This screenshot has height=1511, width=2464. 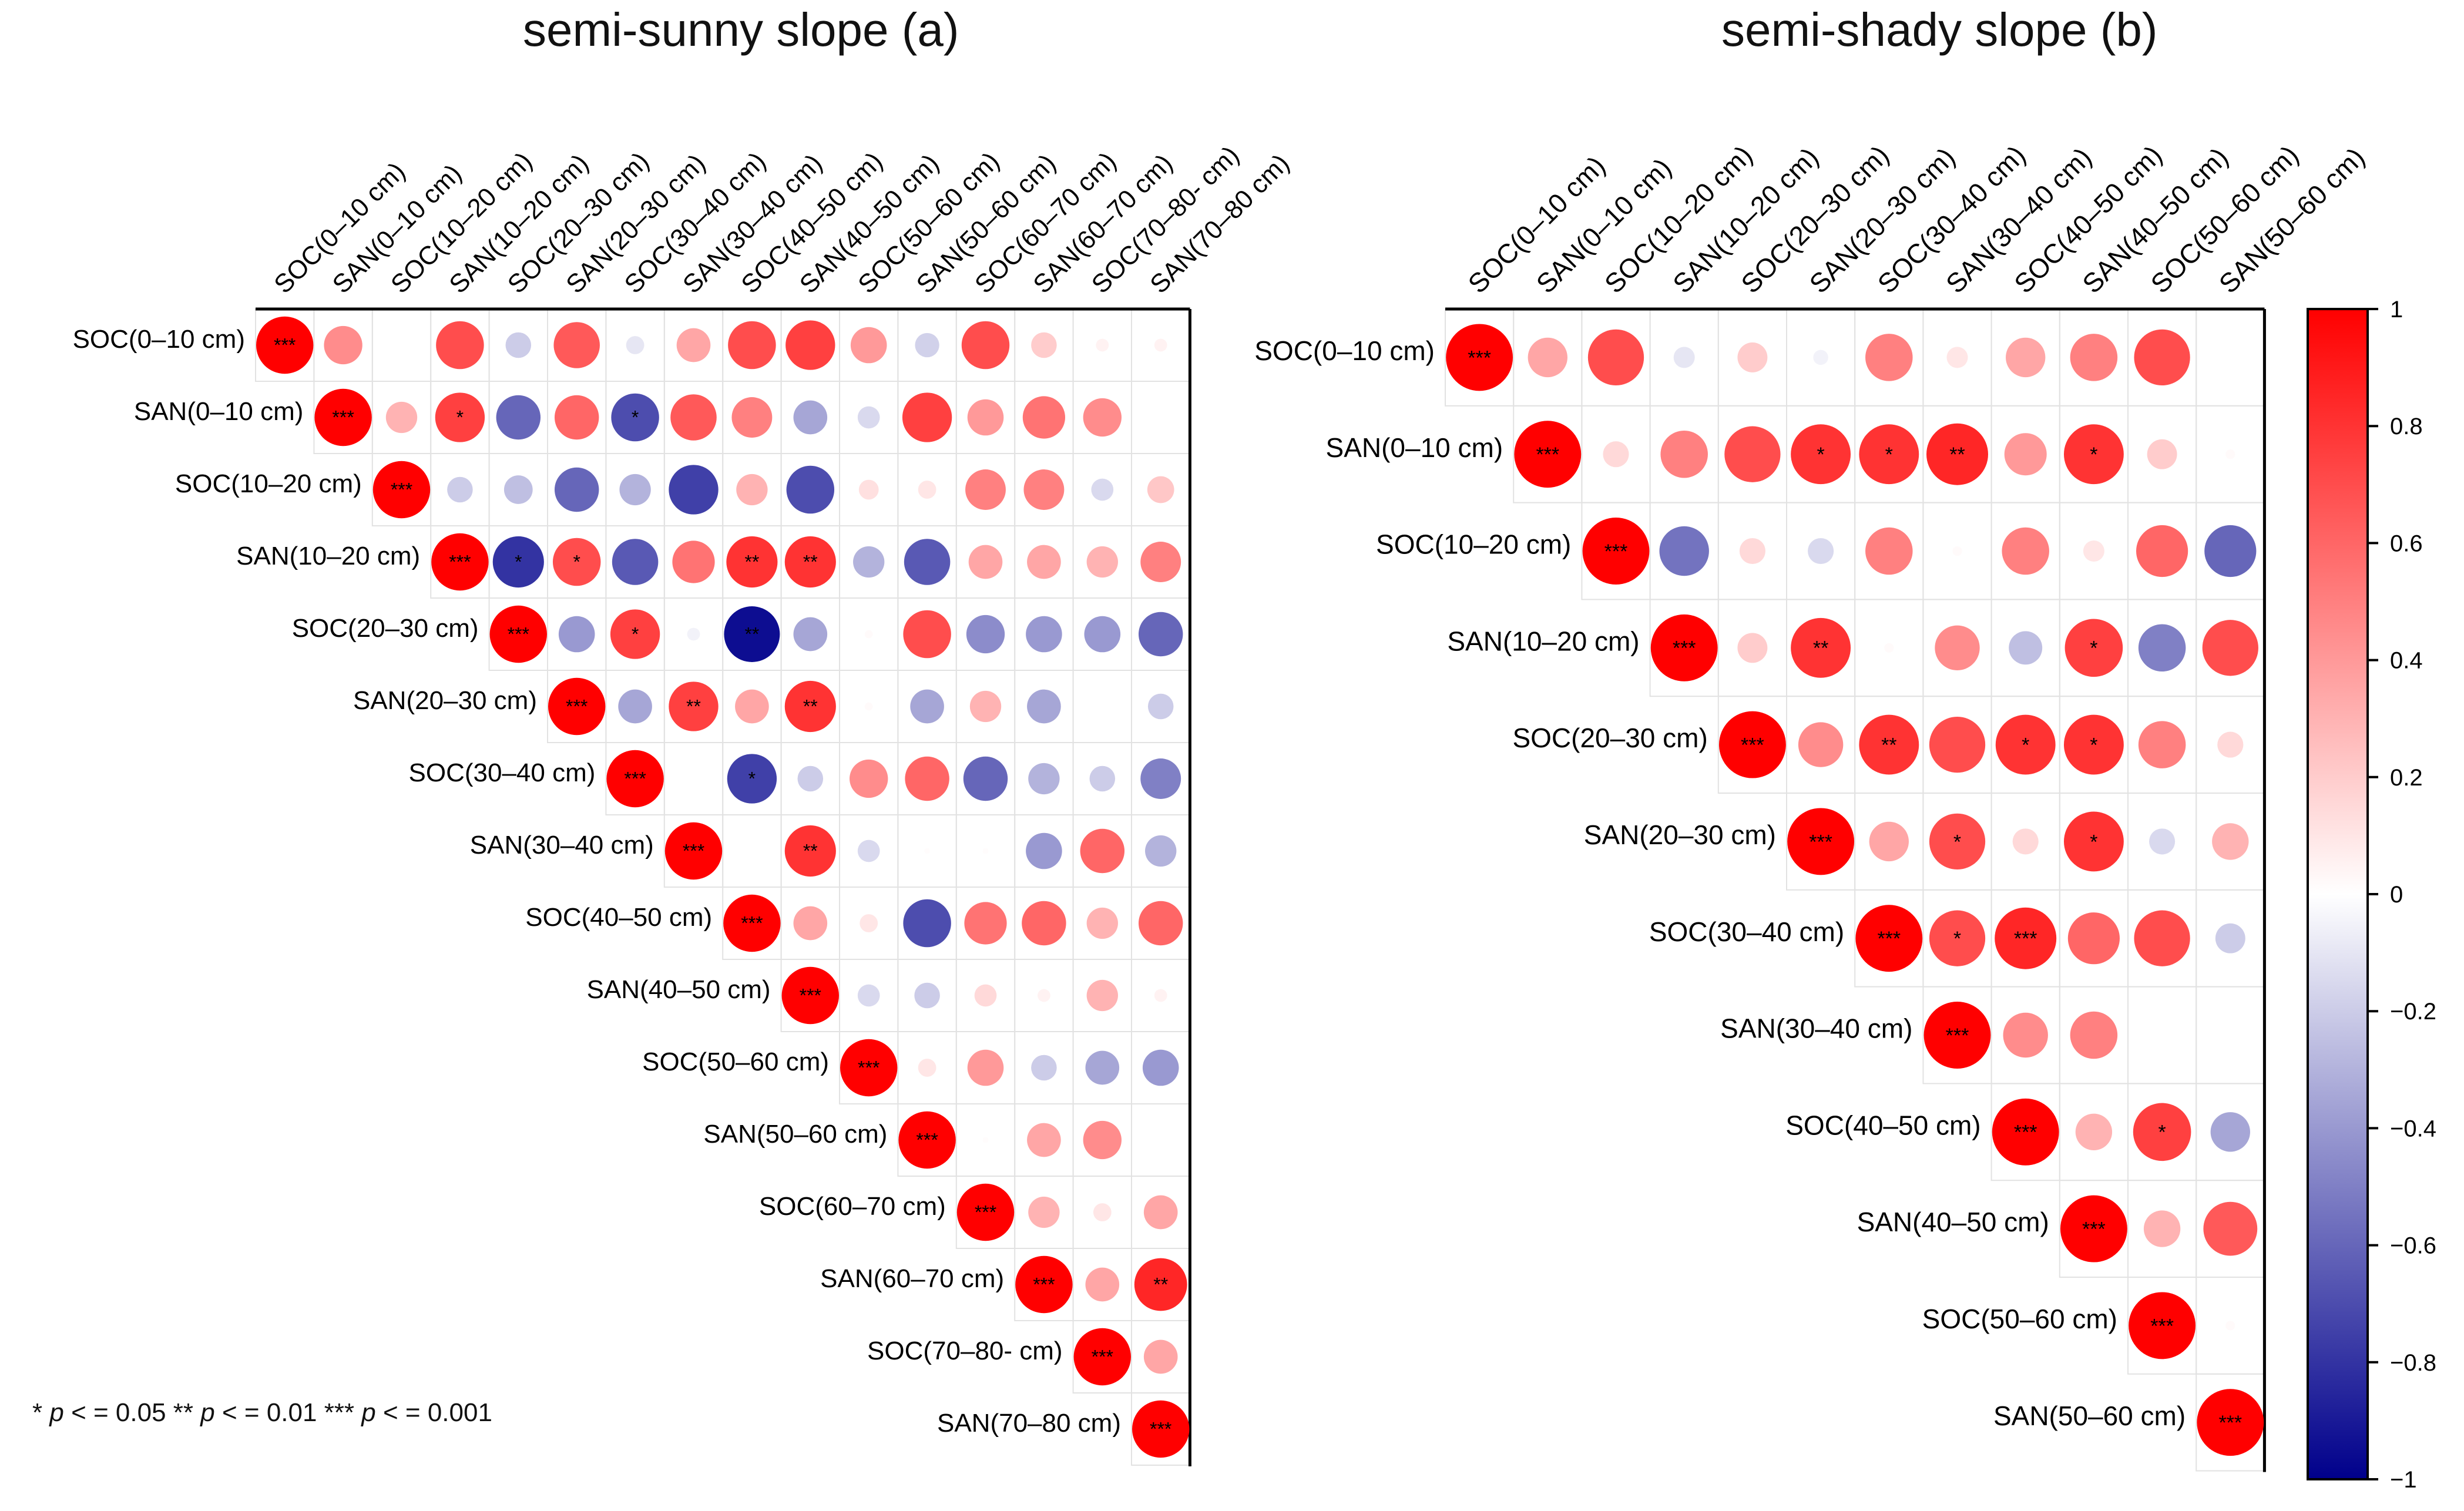 What do you see at coordinates (2338, 894) in the screenshot?
I see `colorbar` at bounding box center [2338, 894].